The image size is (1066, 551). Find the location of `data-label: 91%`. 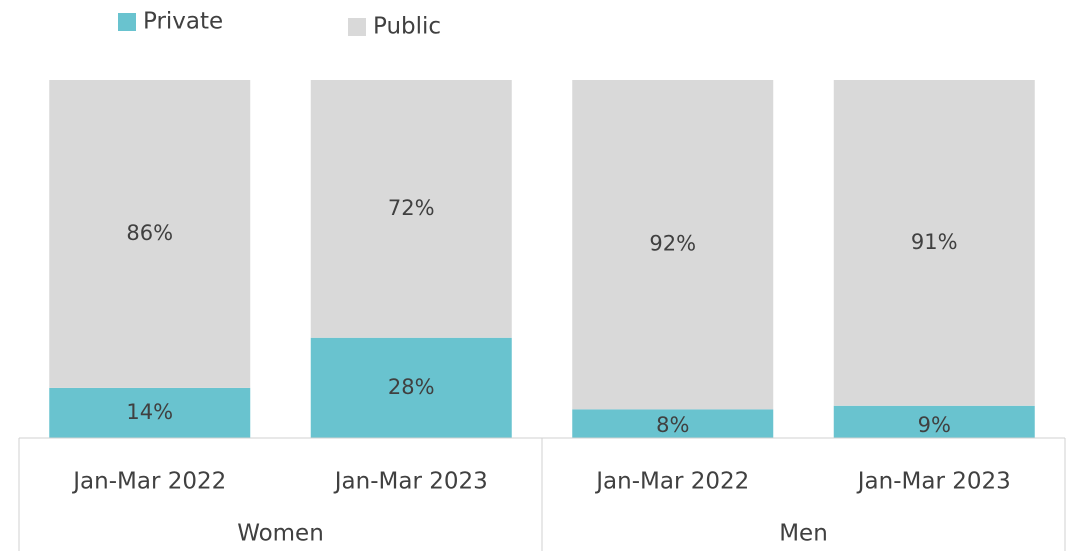

data-label: 91% is located at coordinates (934, 242).